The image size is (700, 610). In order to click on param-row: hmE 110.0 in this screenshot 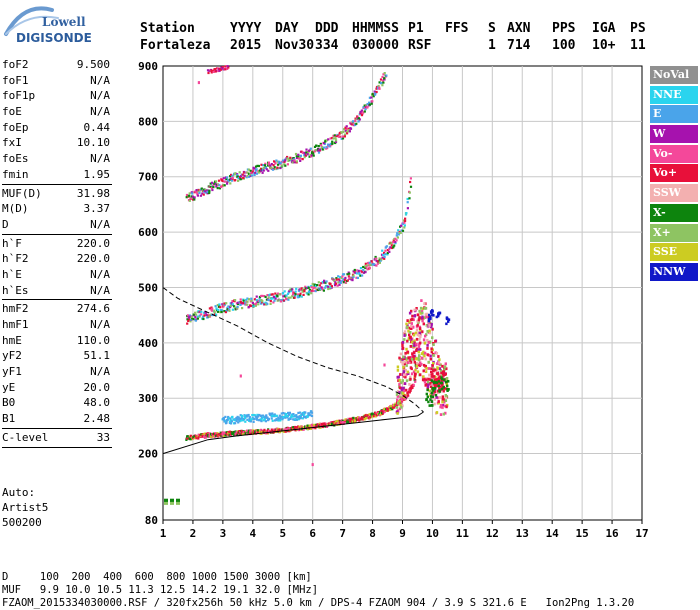, I will do `click(57, 341)`.